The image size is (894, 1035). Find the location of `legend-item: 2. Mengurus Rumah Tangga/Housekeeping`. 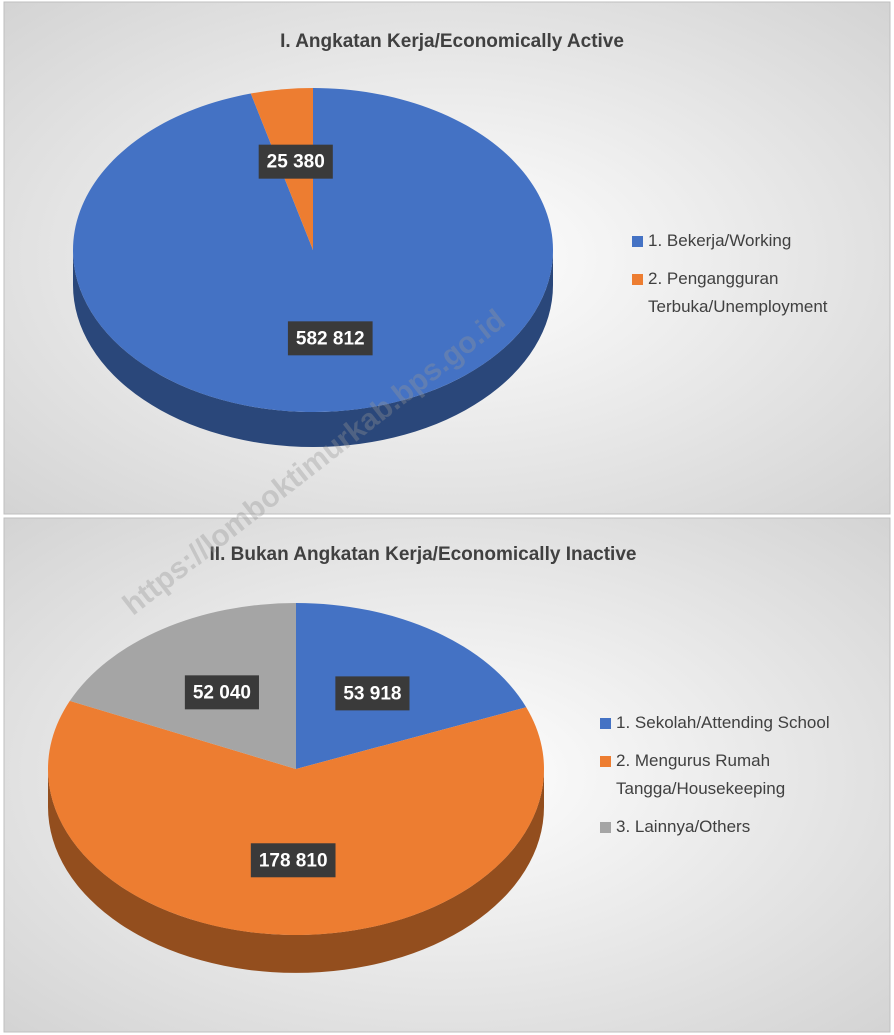

legend-item: 2. Mengurus Rumah Tangga/Housekeeping is located at coordinates (736, 775).